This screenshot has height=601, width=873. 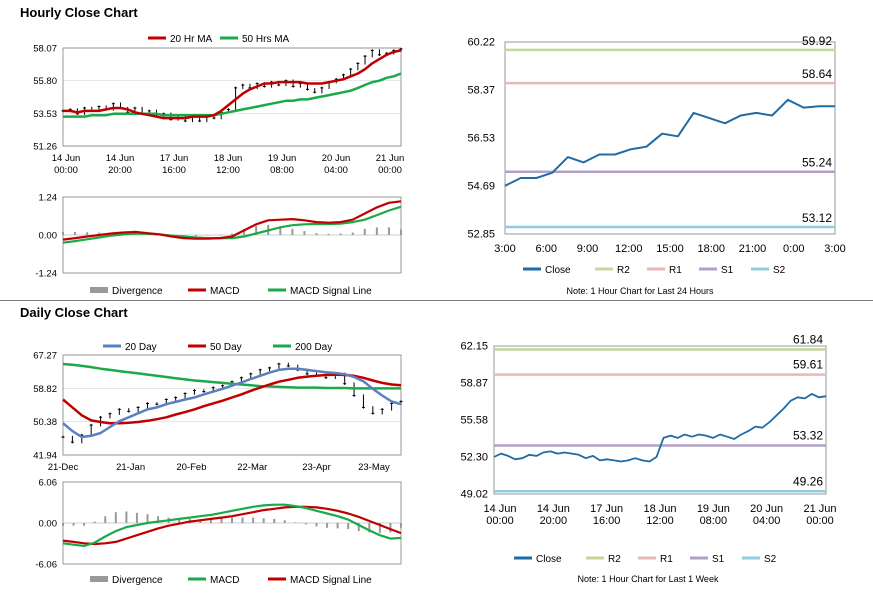 I want to click on hourly-price-x-label: 08:00, so click(x=282, y=170).